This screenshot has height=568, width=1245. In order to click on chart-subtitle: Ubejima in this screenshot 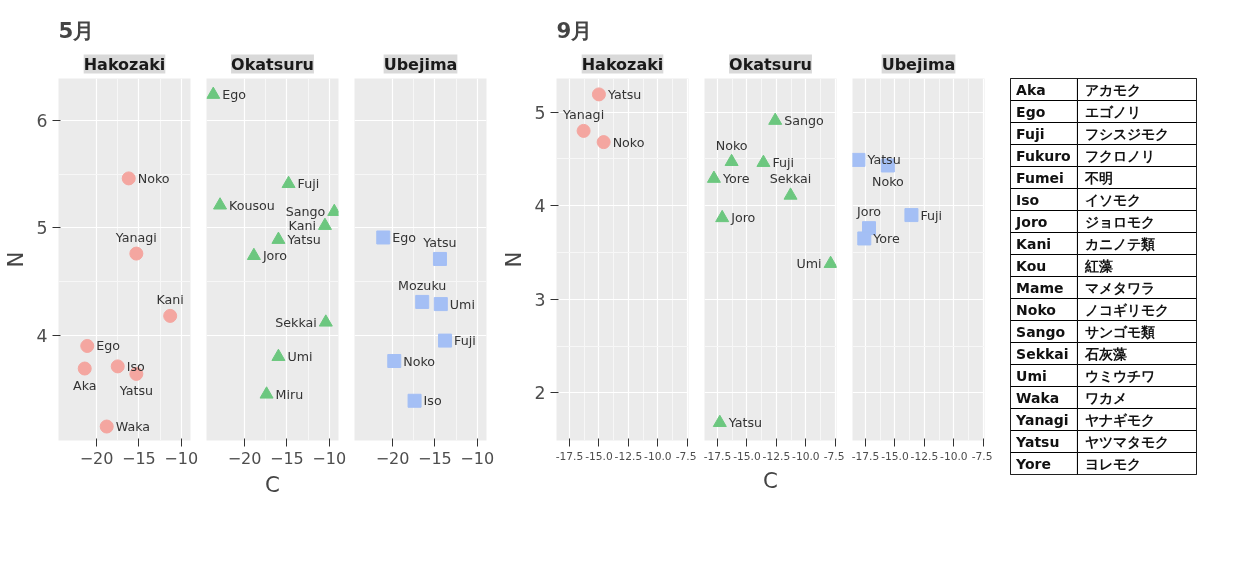, I will do `click(420, 64)`.